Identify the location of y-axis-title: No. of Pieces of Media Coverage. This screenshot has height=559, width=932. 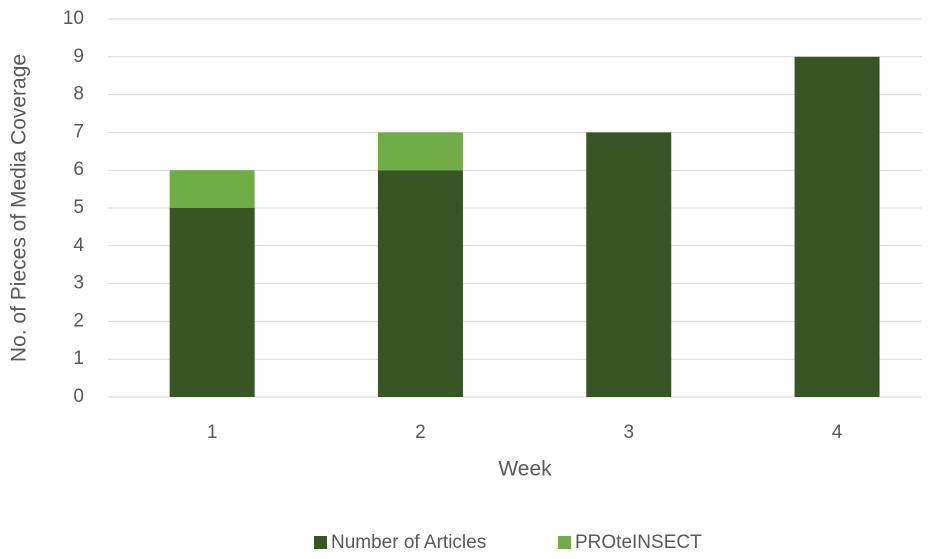
(19, 208).